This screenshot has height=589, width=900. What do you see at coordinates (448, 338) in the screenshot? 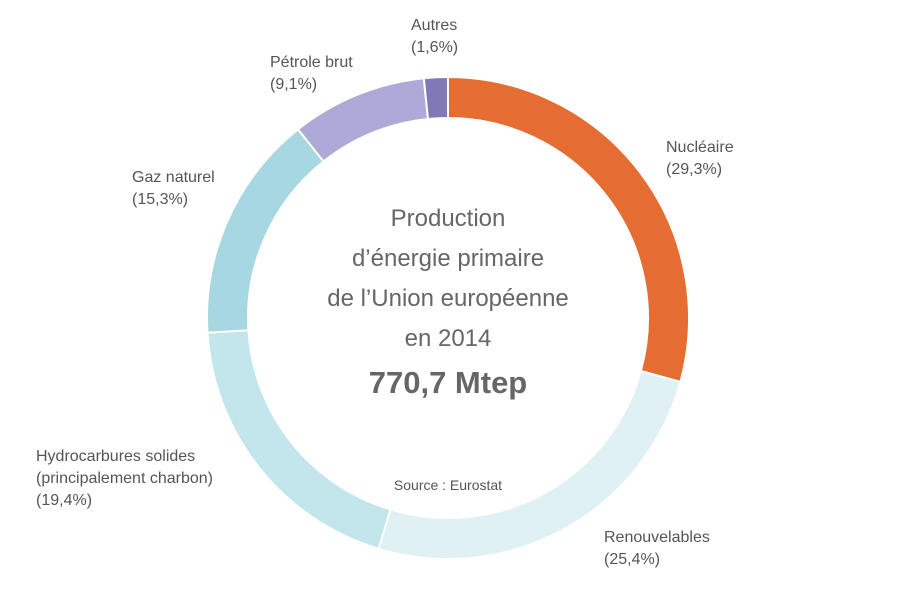
I see `center-title-line-4: en 2014` at bounding box center [448, 338].